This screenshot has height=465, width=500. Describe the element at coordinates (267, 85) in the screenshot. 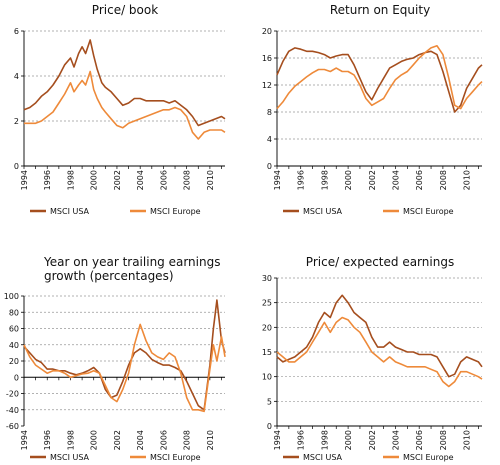

I see `y-tick-label: 12` at that location.